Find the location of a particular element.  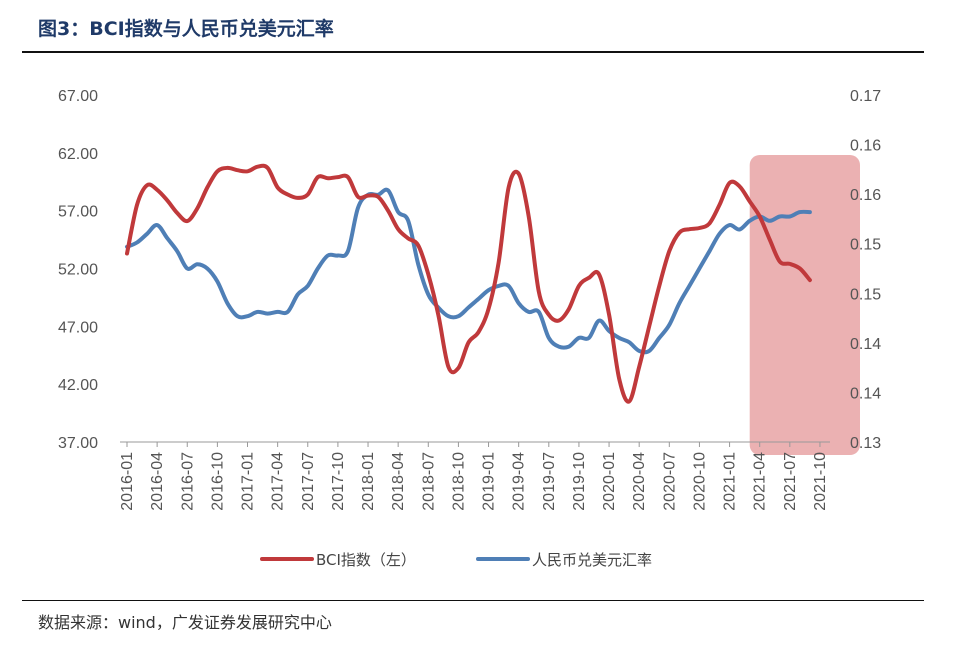

x-tick-label: 2019-10 is located at coordinates (579, 481).